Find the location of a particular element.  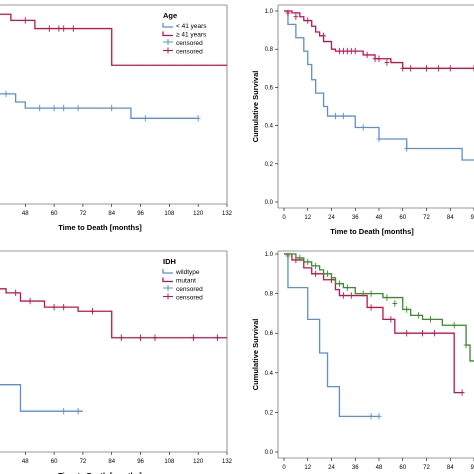

x-tick-label: 12 is located at coordinates (307, 218).